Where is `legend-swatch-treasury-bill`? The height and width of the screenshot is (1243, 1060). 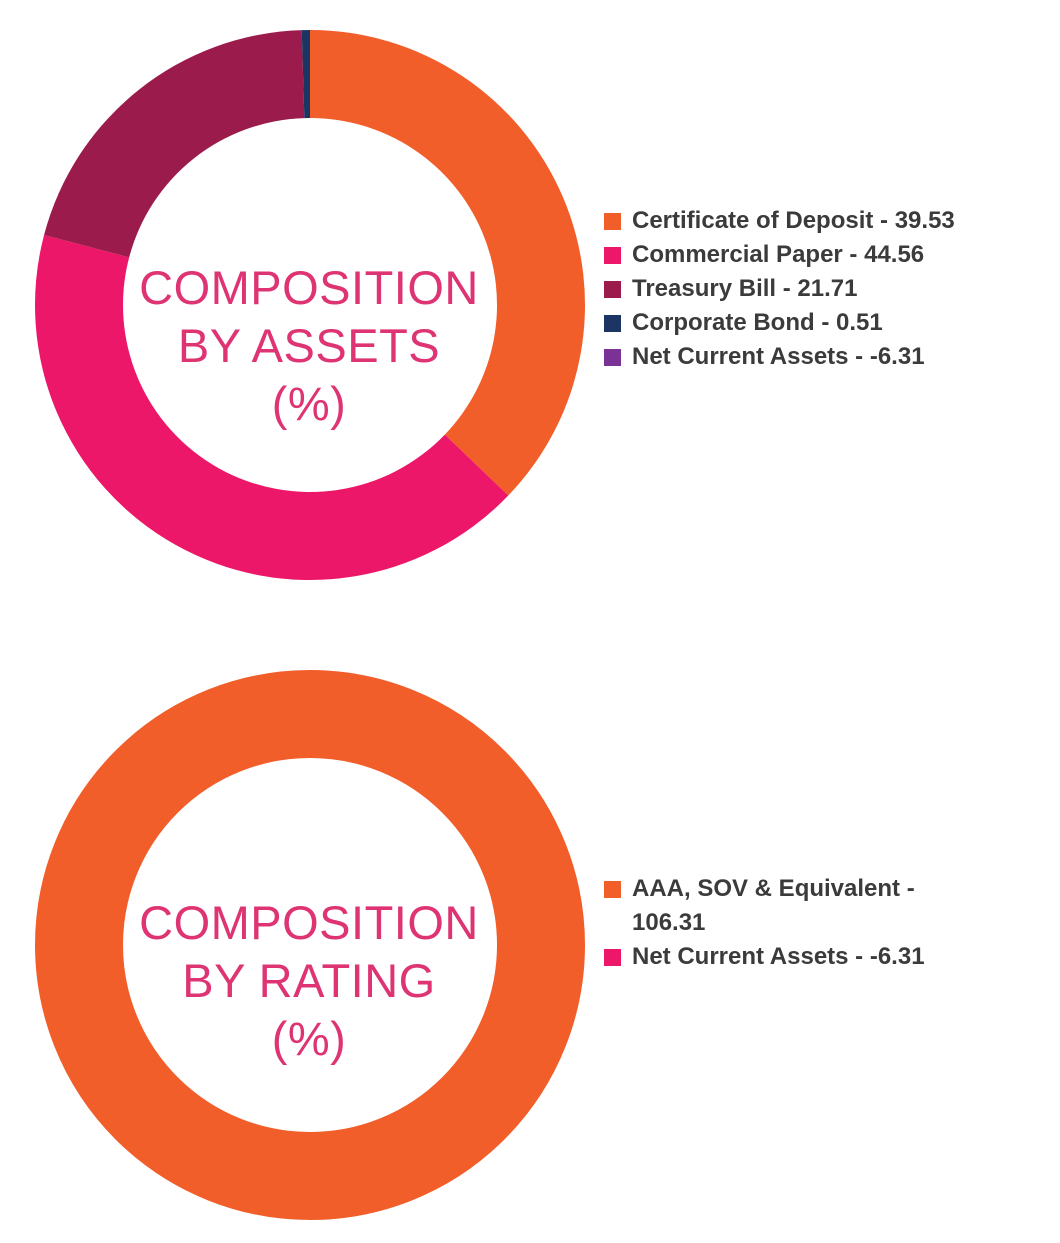 legend-swatch-treasury-bill is located at coordinates (612, 289).